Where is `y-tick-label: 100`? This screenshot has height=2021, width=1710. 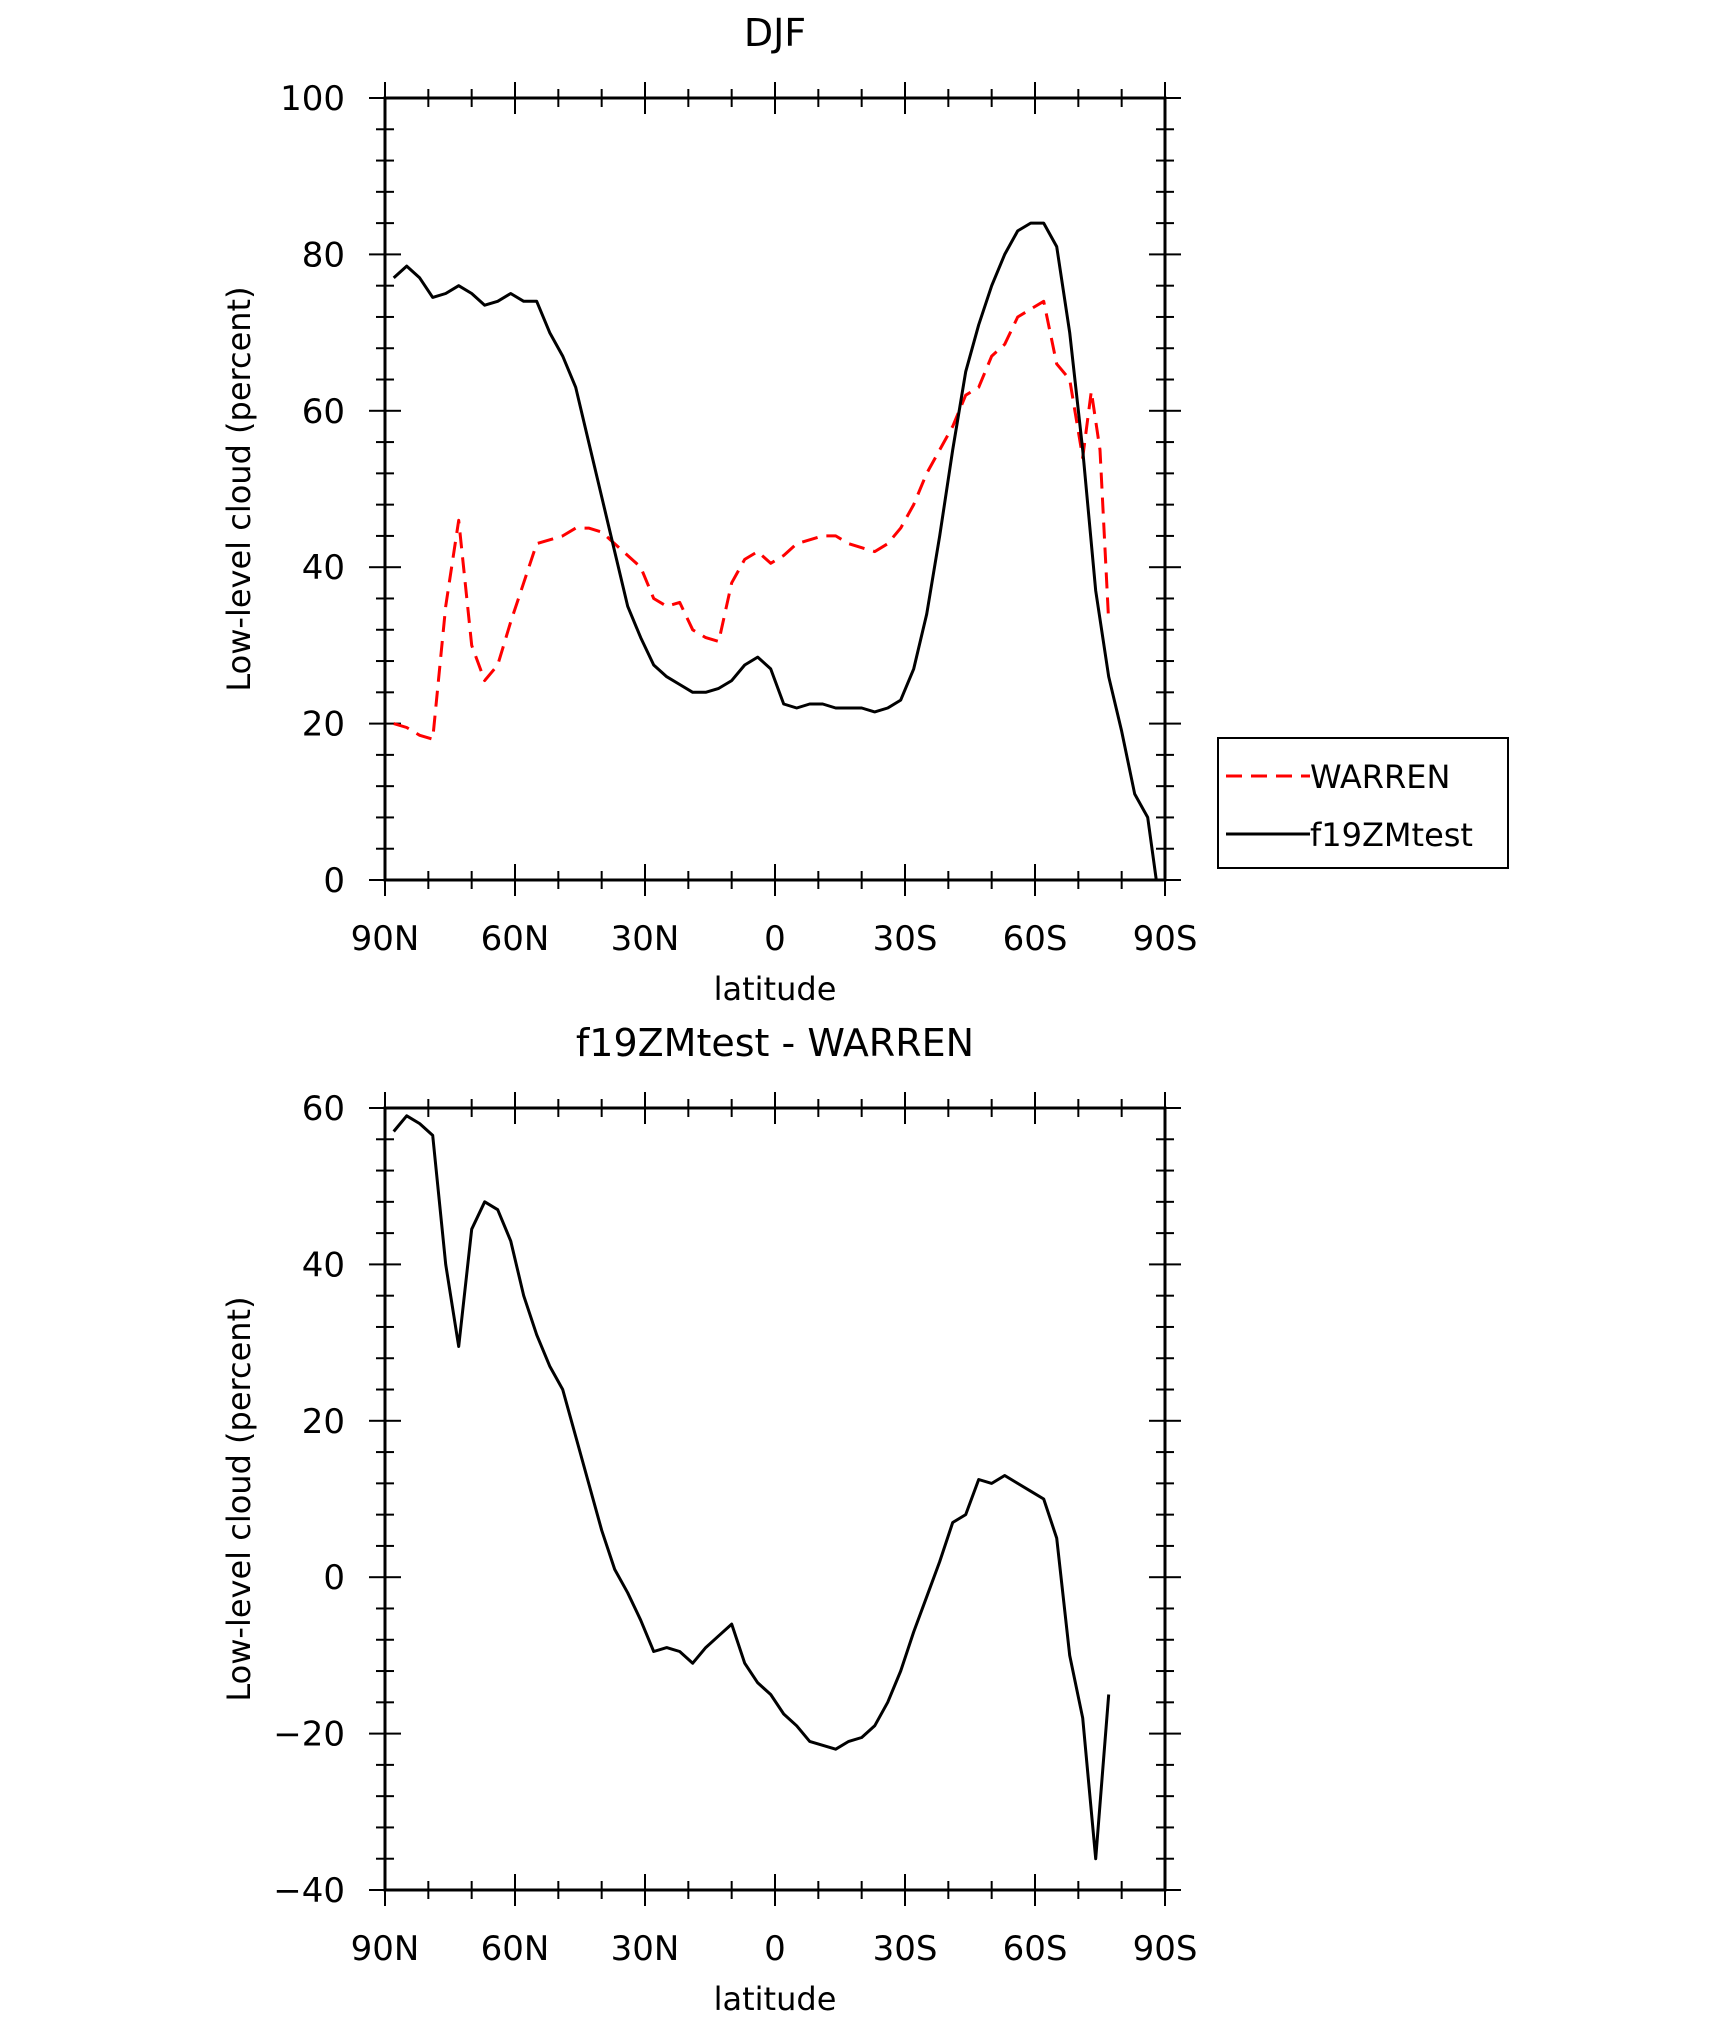 y-tick-label: 100 is located at coordinates (312, 99).